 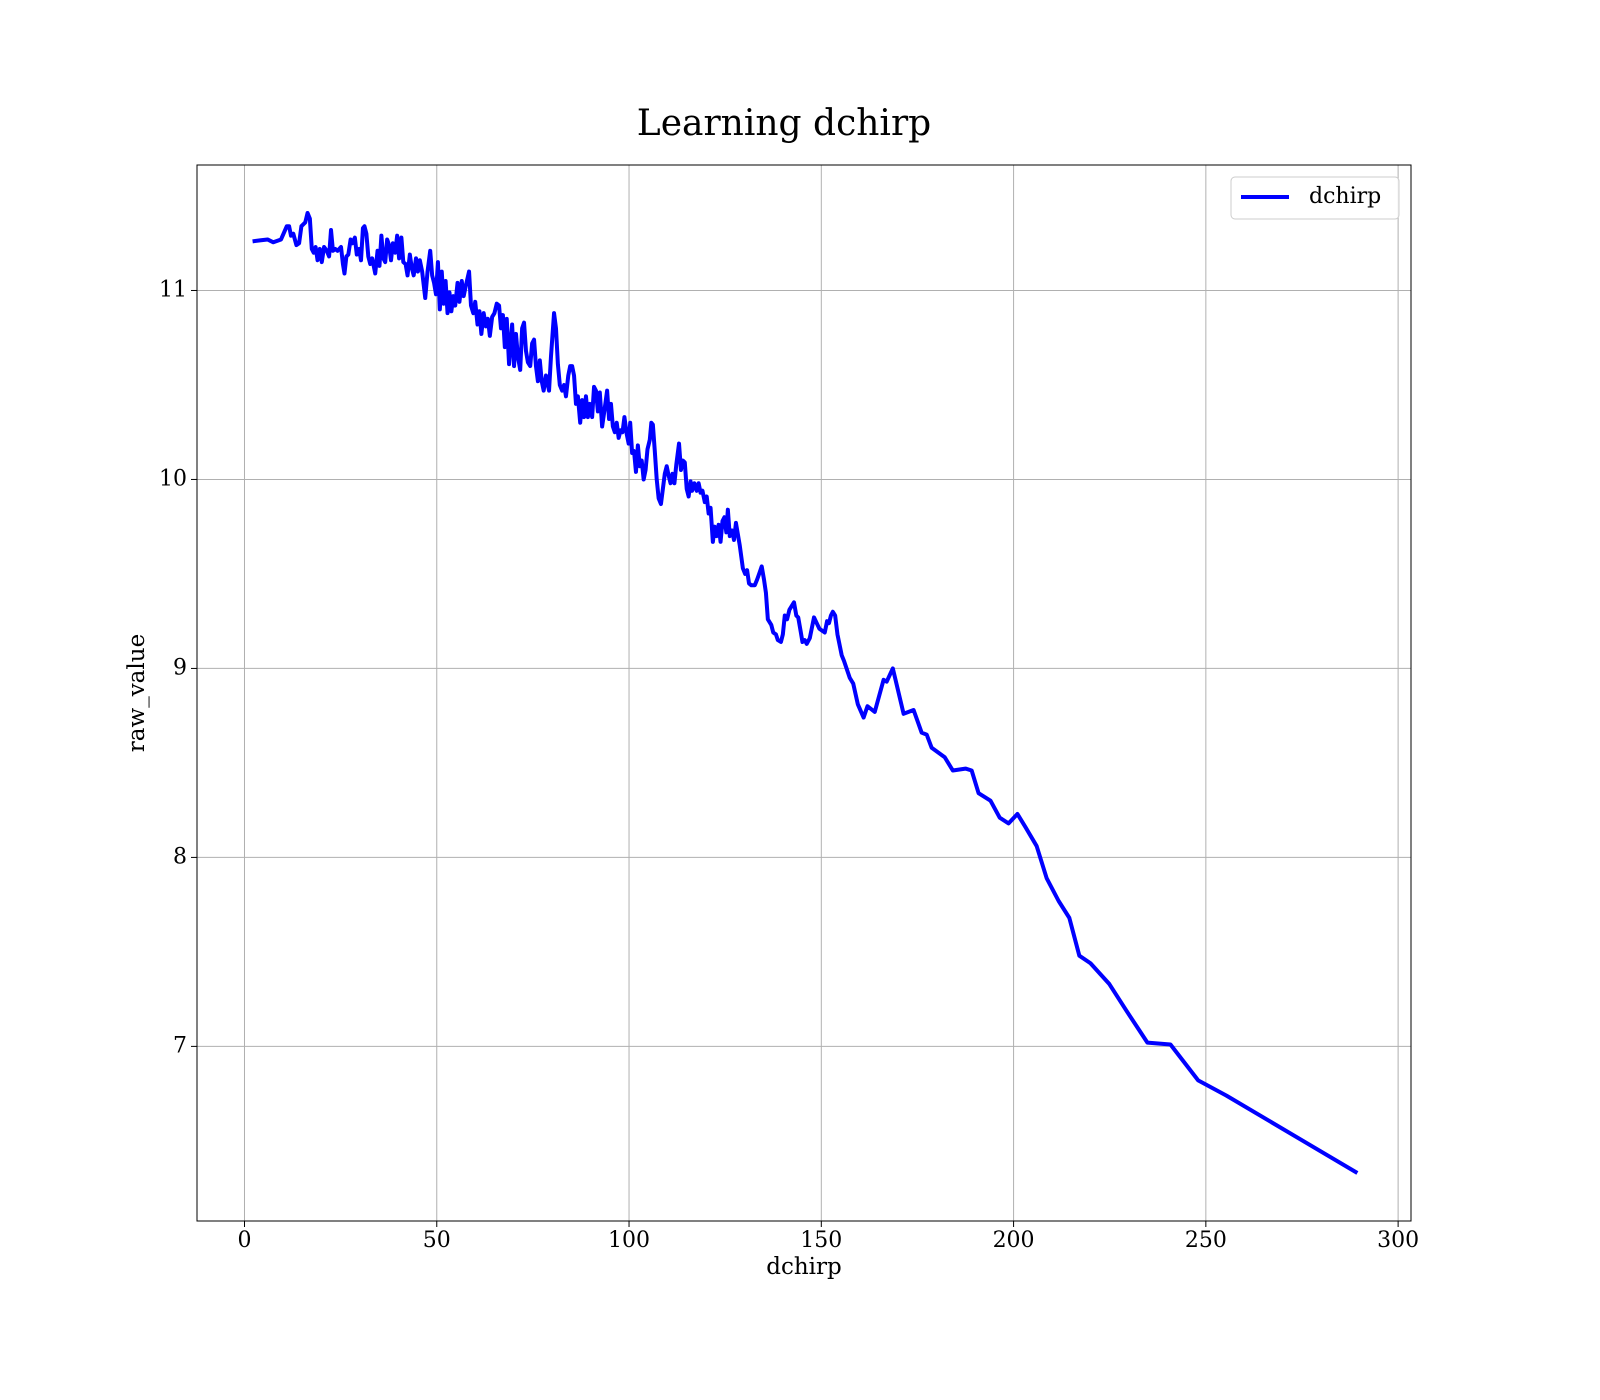 What do you see at coordinates (244, 1240) in the screenshot?
I see `x-tick-label: 0` at bounding box center [244, 1240].